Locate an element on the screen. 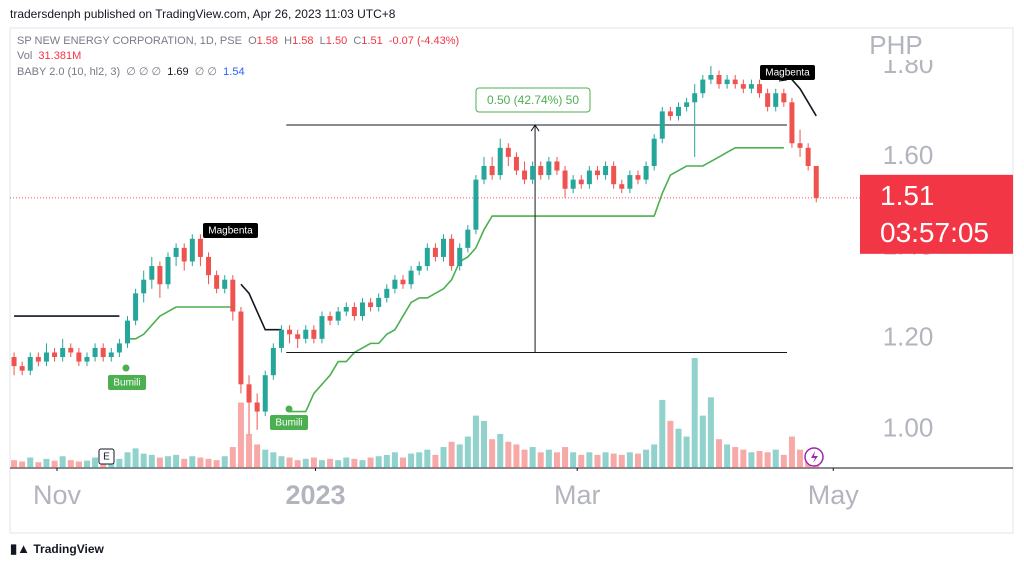 This screenshot has width=1024, height=566. annotation-box is located at coordinates (230, 230).